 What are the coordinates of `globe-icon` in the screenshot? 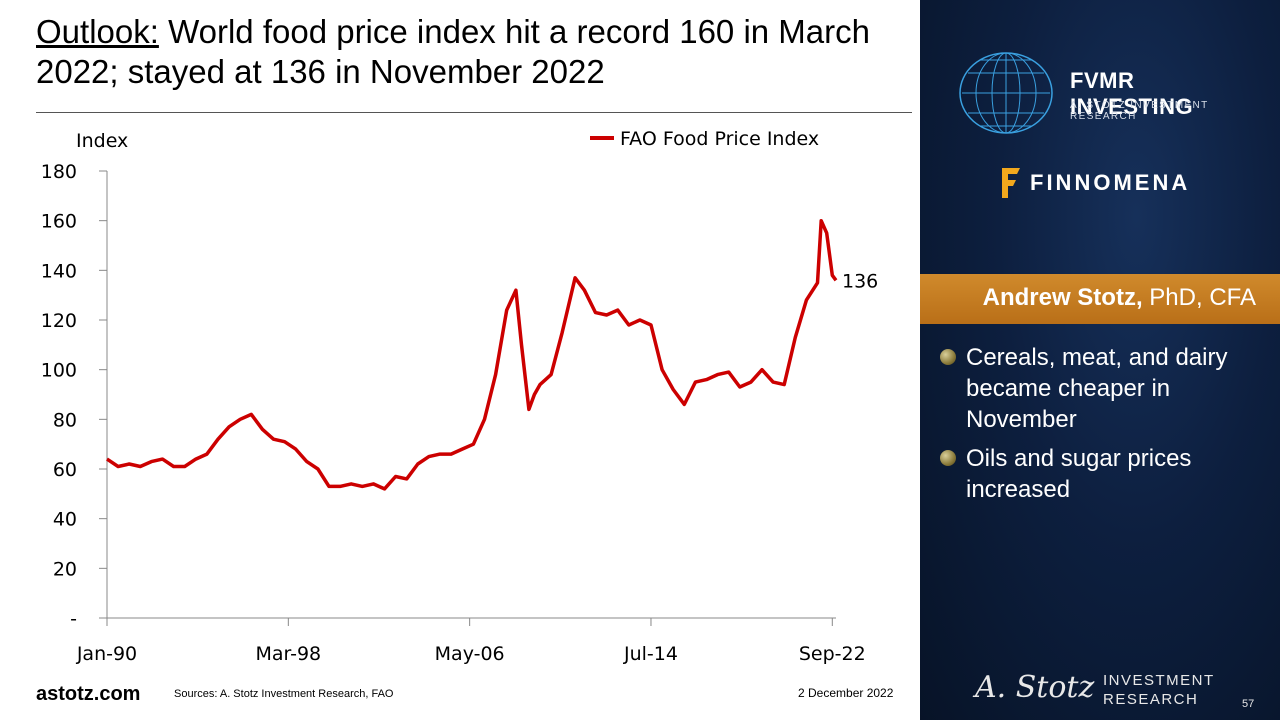 It's located at (1006, 93).